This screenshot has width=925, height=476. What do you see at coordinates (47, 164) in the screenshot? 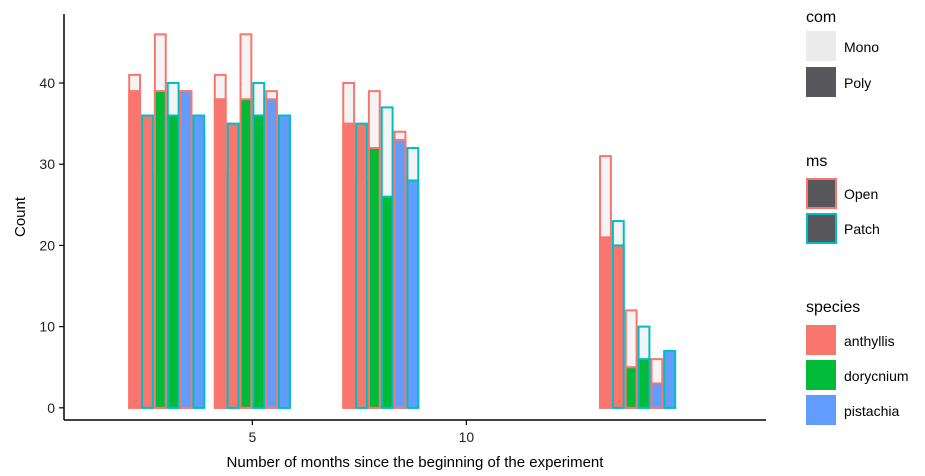
I see `y-tick-label: 30` at bounding box center [47, 164].